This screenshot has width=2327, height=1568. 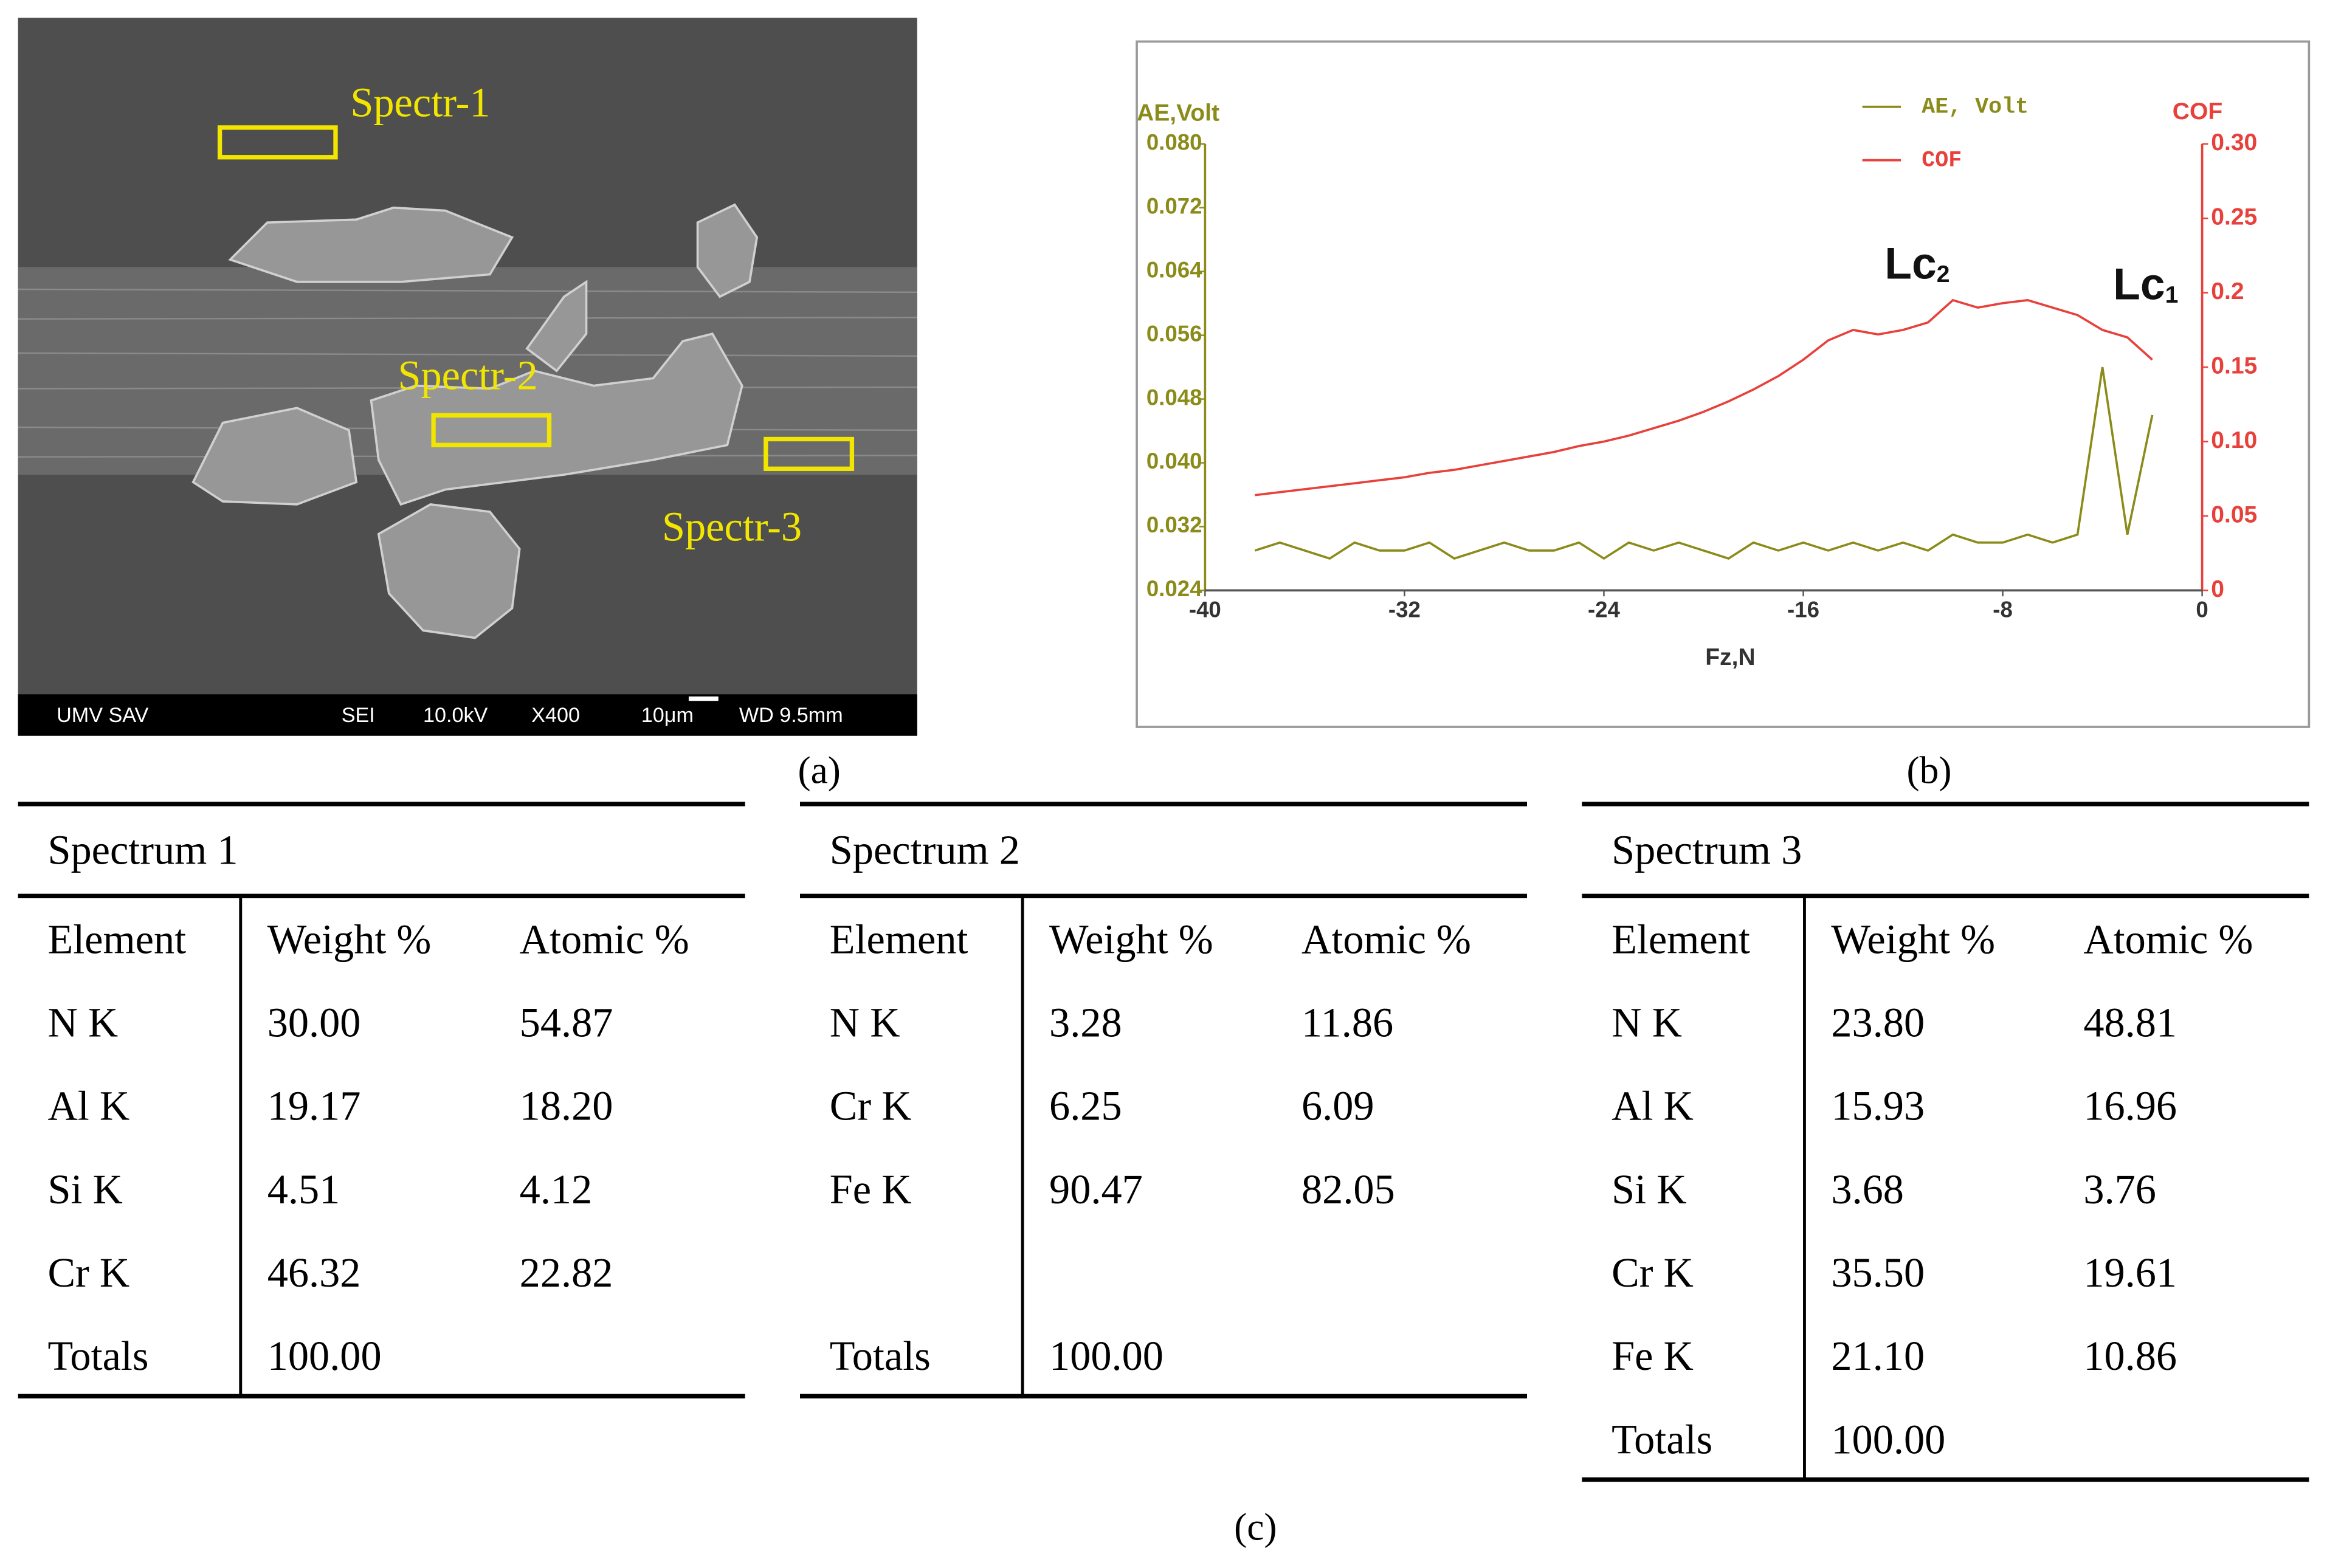 I want to click on info-text: WD 9.5mm, so click(x=791, y=715).